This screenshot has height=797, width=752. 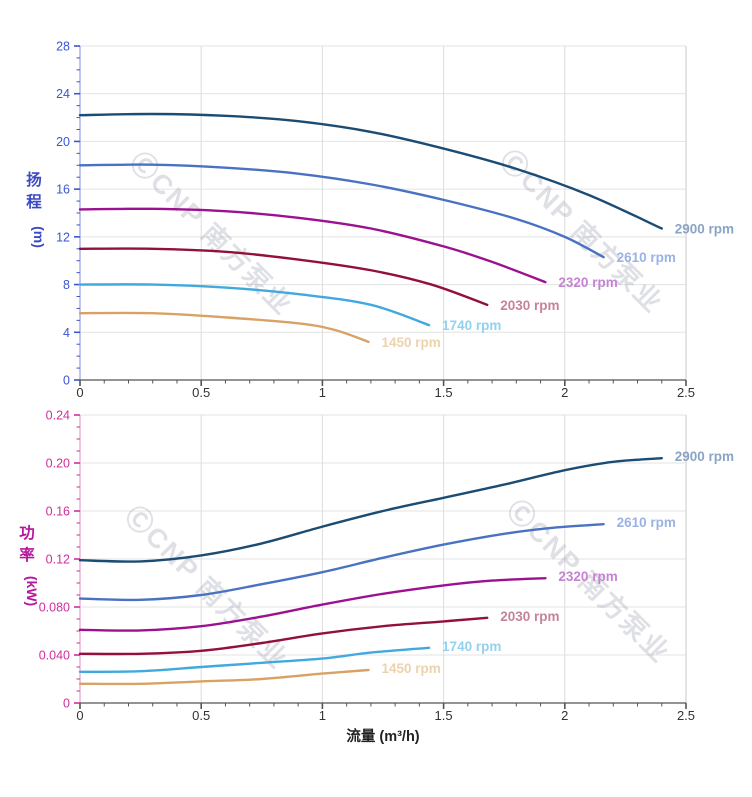 What do you see at coordinates (32, 591) in the screenshot?
I see `y-axis-unit: (kW)` at bounding box center [32, 591].